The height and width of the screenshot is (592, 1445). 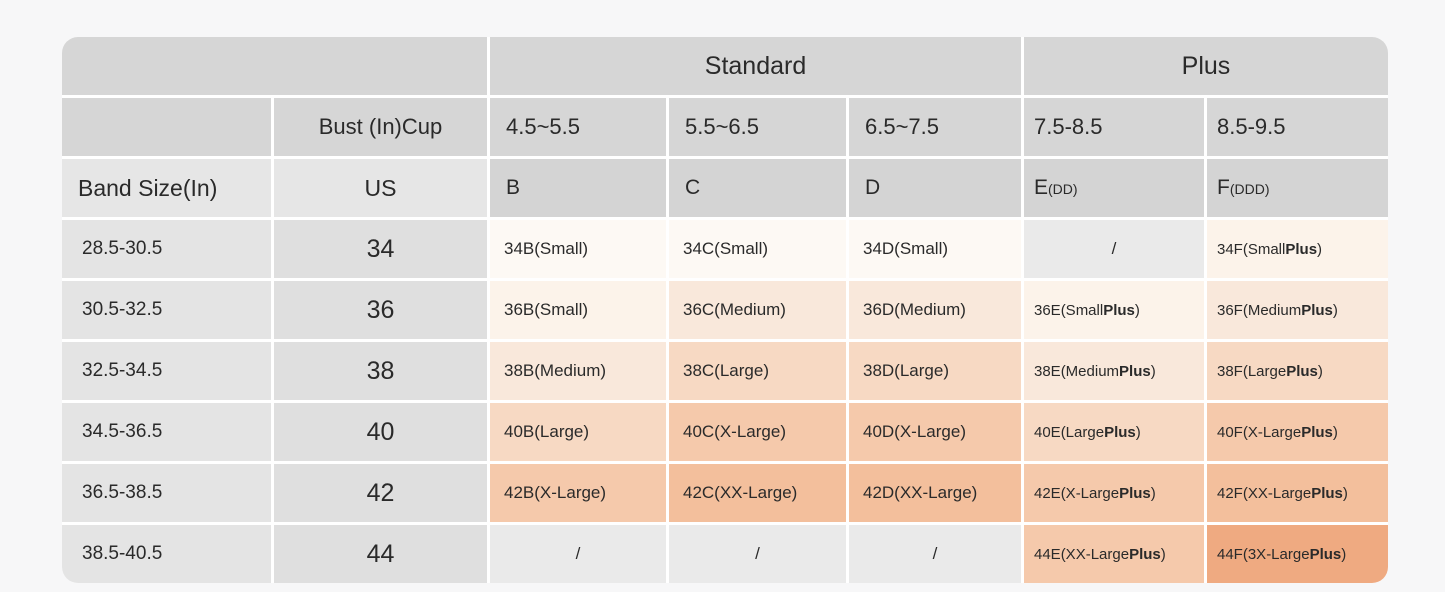 What do you see at coordinates (757, 310) in the screenshot?
I see `size-cell: 36C(Medium)` at bounding box center [757, 310].